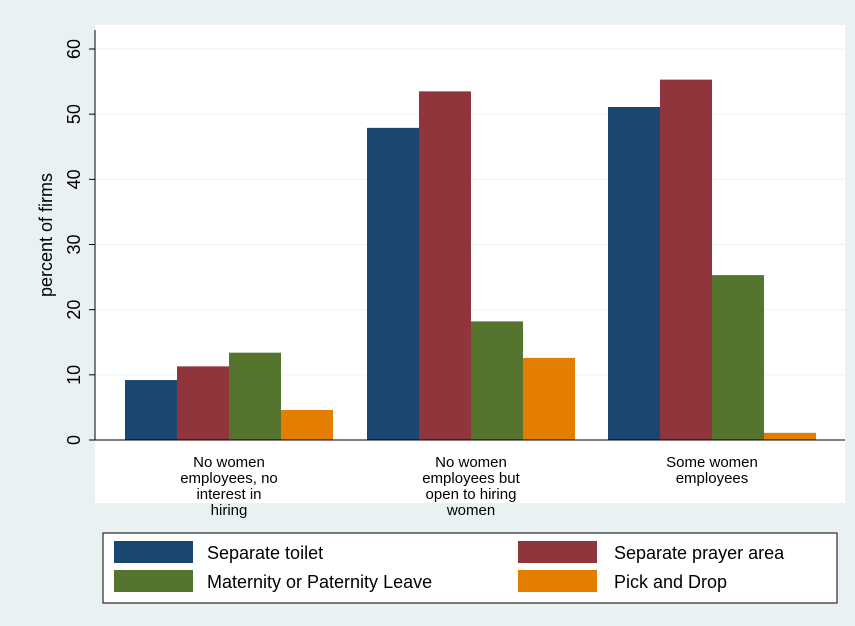 This screenshot has height=626, width=855. What do you see at coordinates (712, 470) in the screenshot?
I see `x-category-label: Some women employees` at bounding box center [712, 470].